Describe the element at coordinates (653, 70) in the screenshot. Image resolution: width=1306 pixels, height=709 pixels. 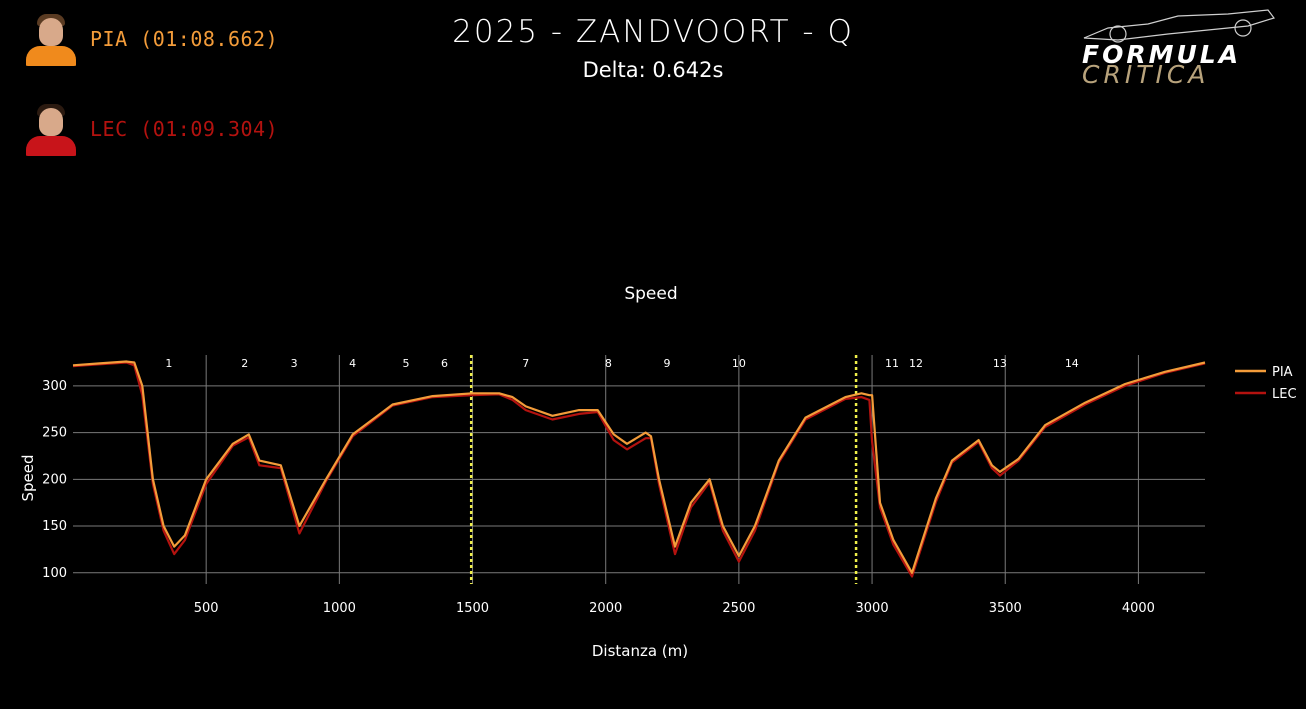
I see `delta-text: Delta: 0.642s` at that location.